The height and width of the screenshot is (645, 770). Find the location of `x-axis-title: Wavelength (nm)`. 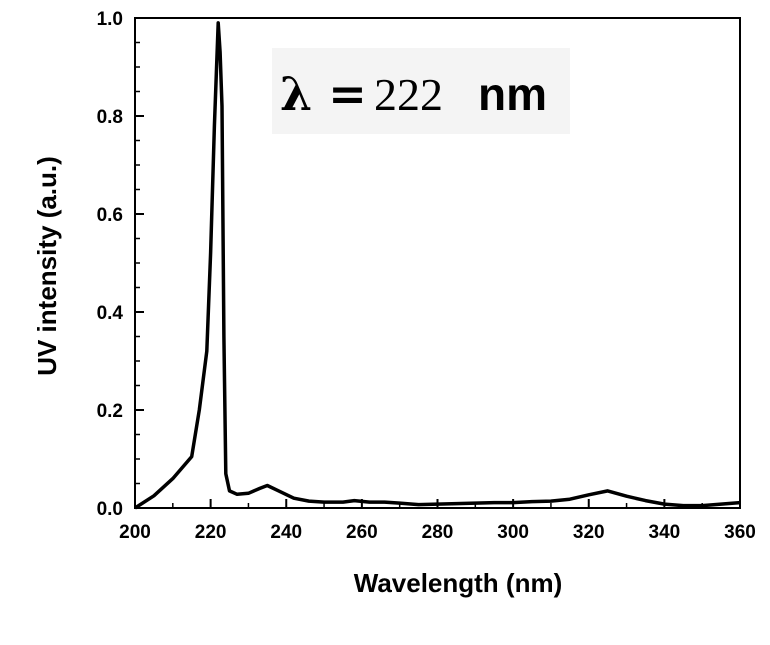

x-axis-title: Wavelength (nm) is located at coordinates (458, 583).